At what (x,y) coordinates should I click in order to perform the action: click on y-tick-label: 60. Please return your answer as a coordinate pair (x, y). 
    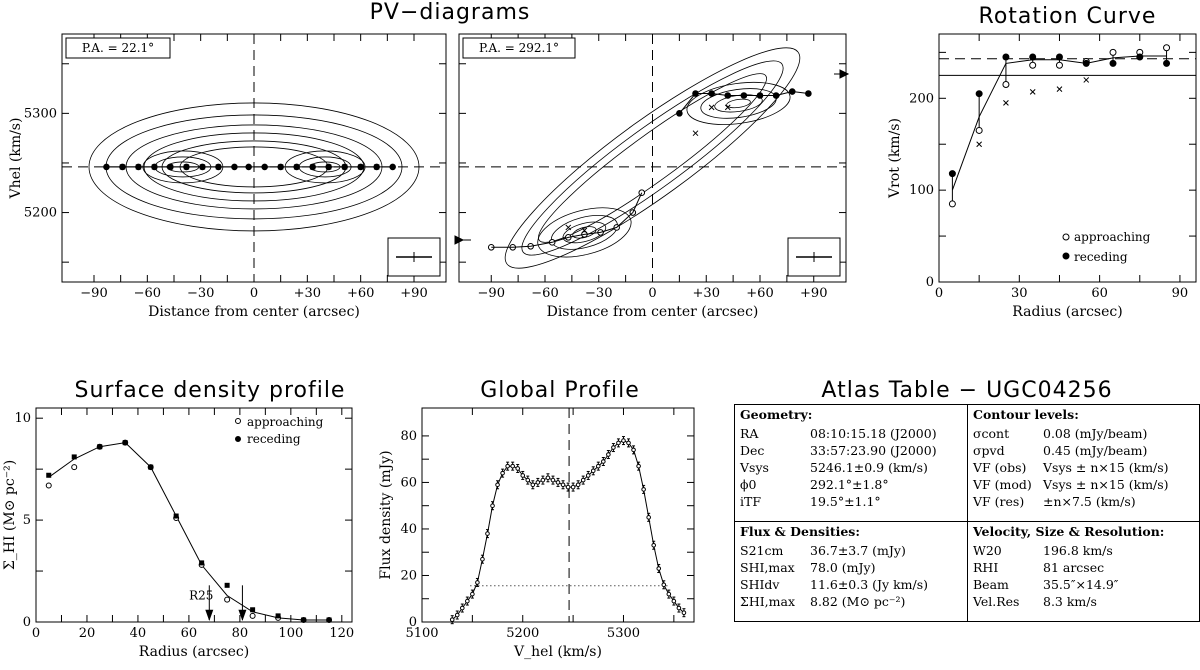
    Looking at the image, I should click on (408, 482).